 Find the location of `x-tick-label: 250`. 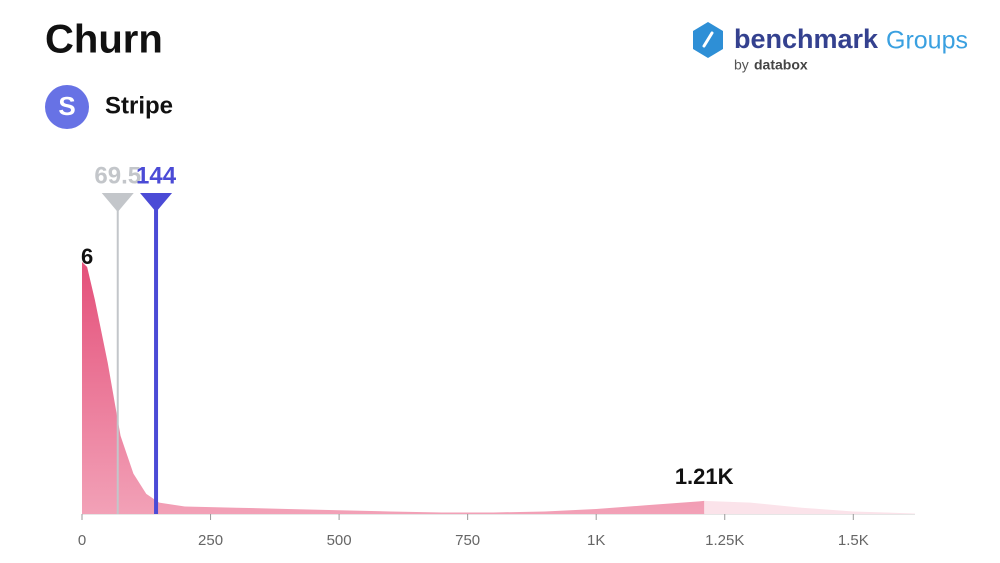

x-tick-label: 250 is located at coordinates (210, 540).